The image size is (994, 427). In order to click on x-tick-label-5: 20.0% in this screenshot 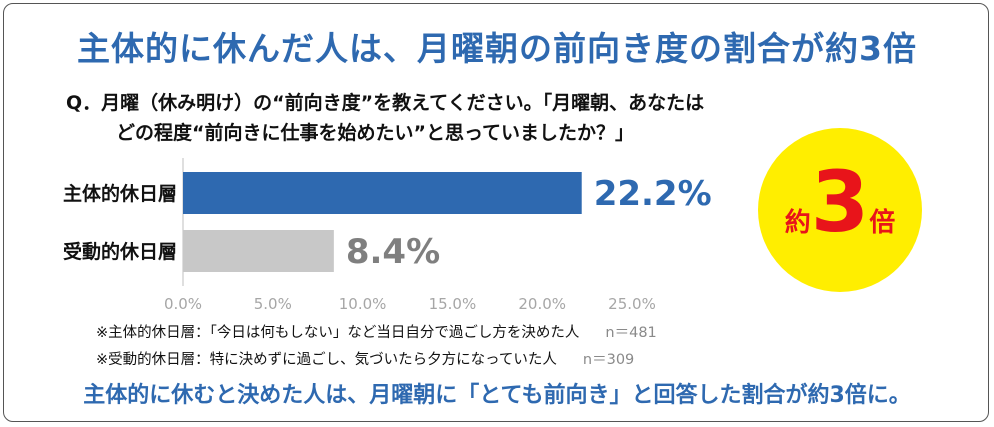, I will do `click(542, 304)`.